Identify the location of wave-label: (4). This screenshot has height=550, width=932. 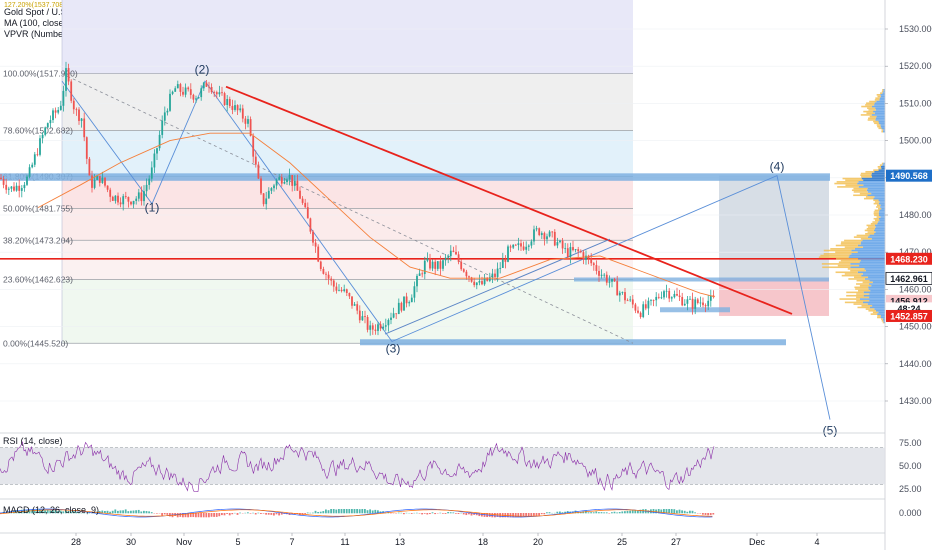
(777, 166).